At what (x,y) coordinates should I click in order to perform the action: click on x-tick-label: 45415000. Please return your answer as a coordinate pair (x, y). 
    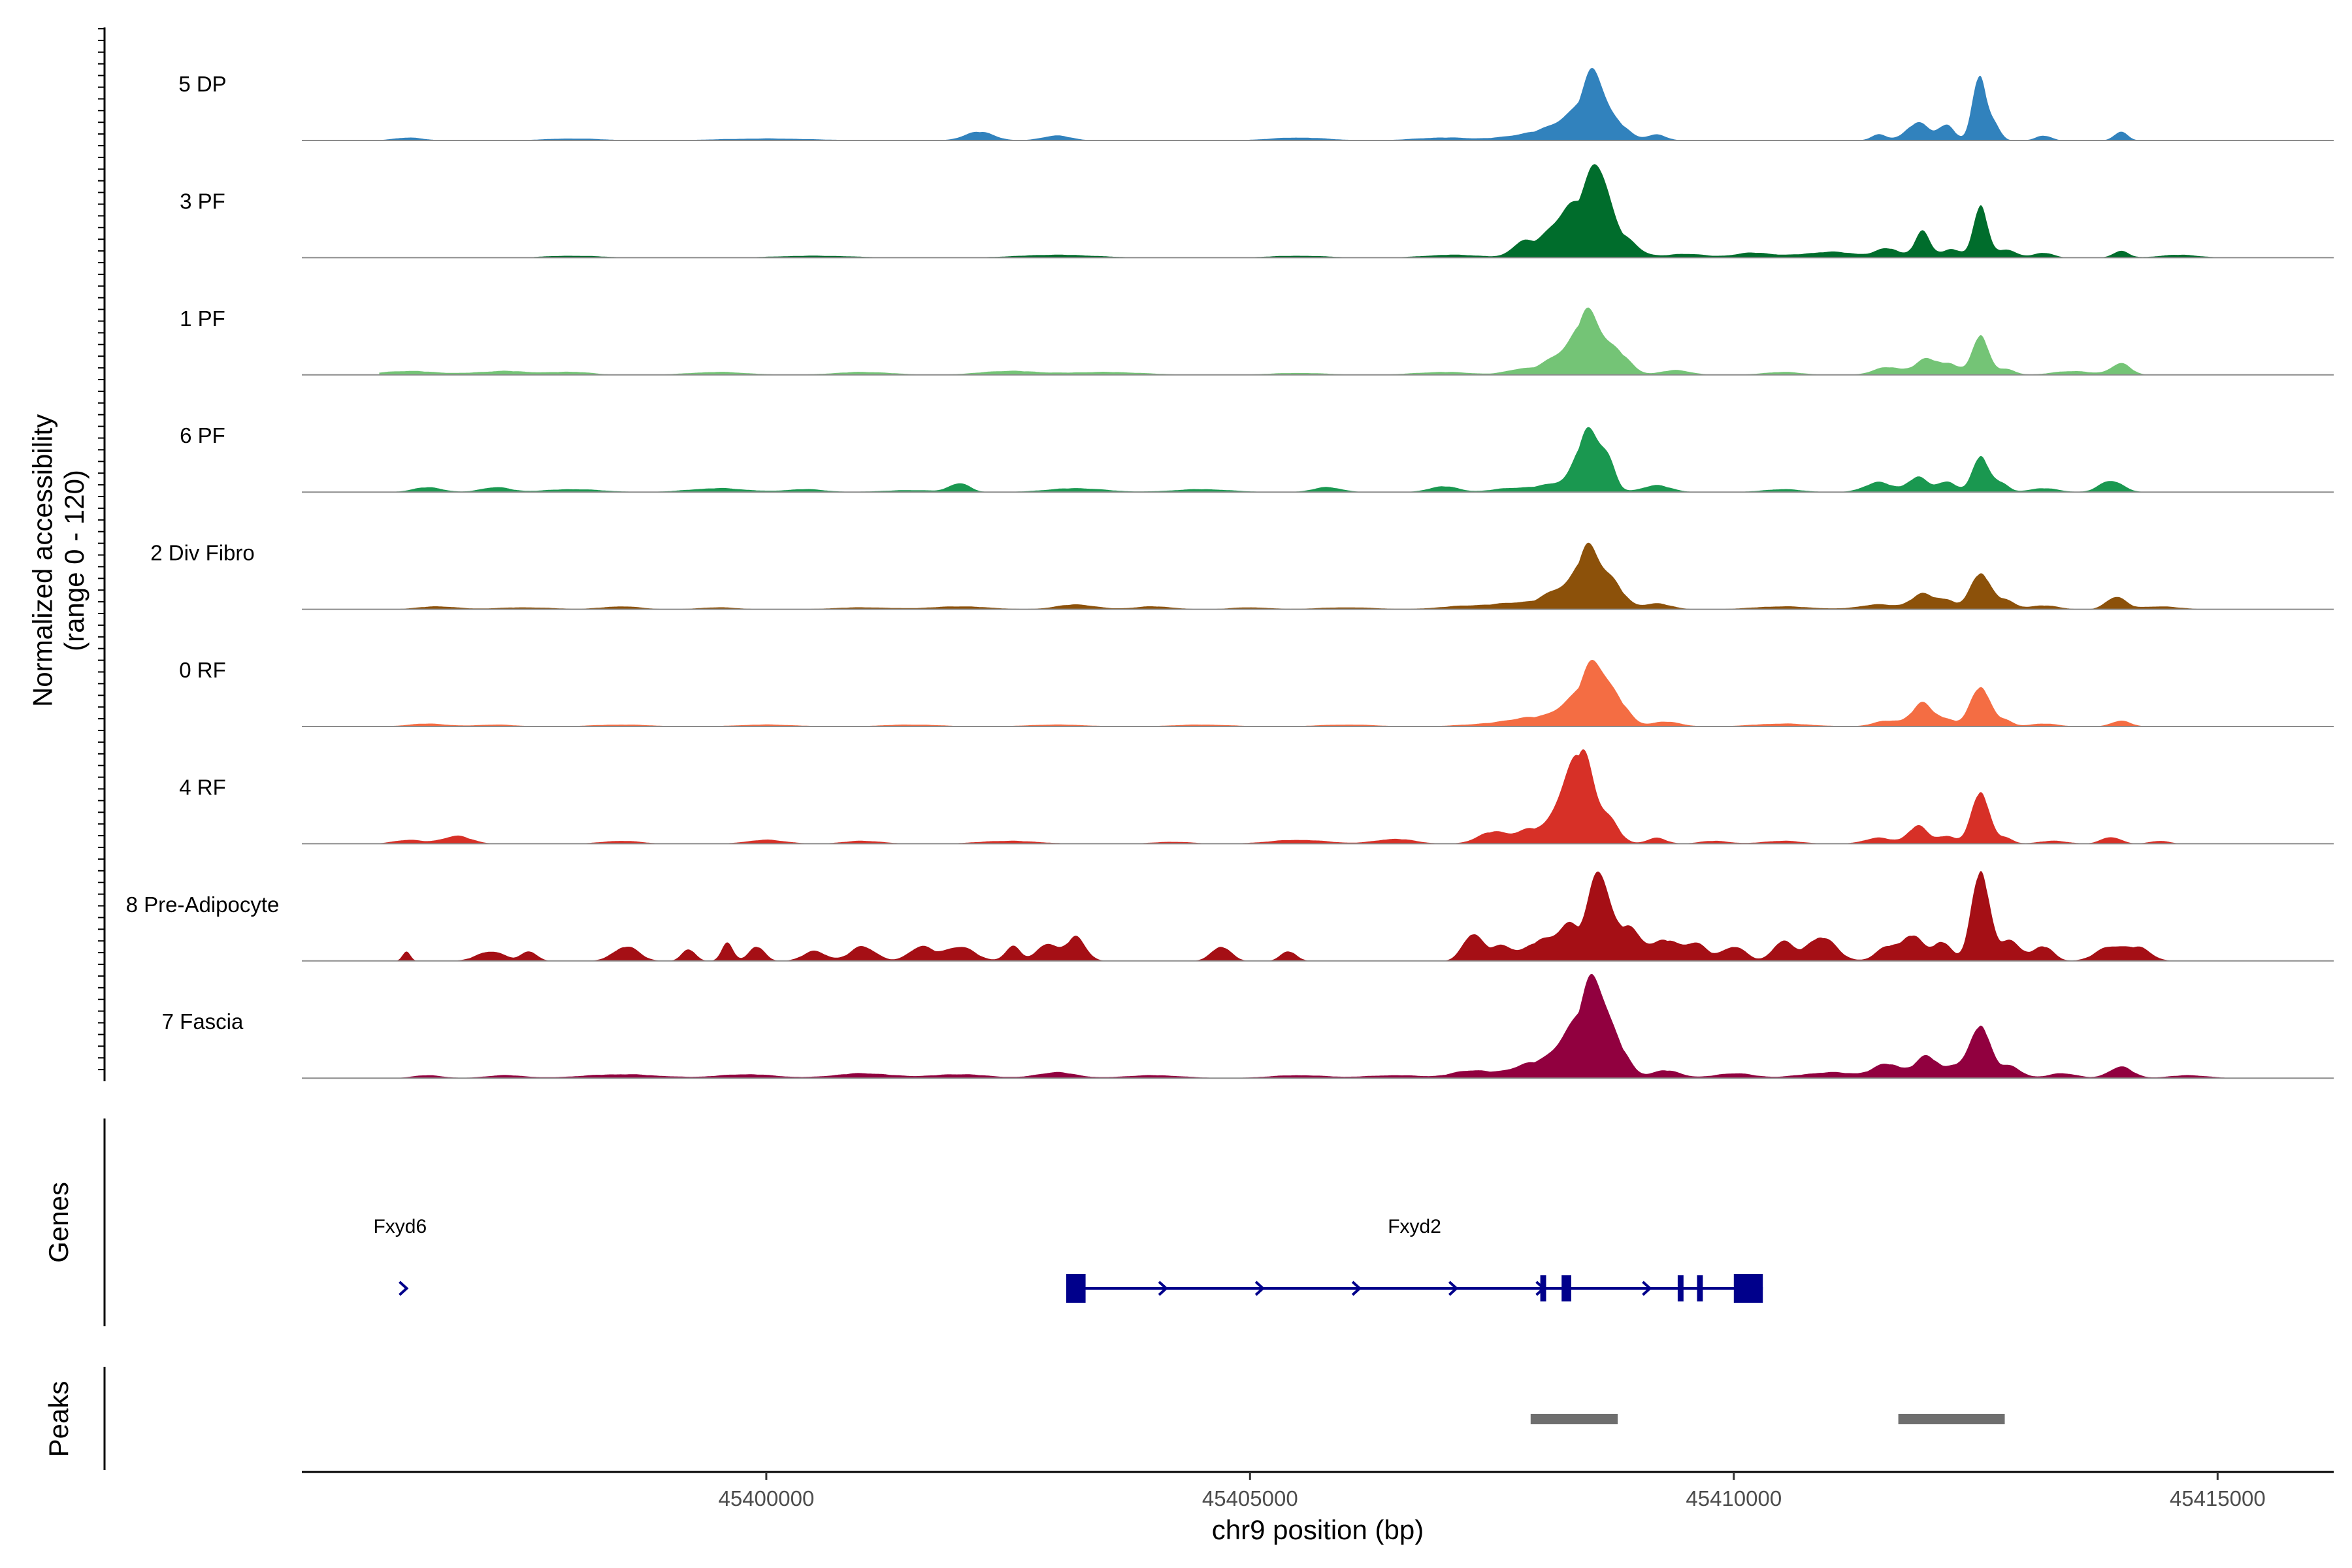
    Looking at the image, I should click on (2218, 1498).